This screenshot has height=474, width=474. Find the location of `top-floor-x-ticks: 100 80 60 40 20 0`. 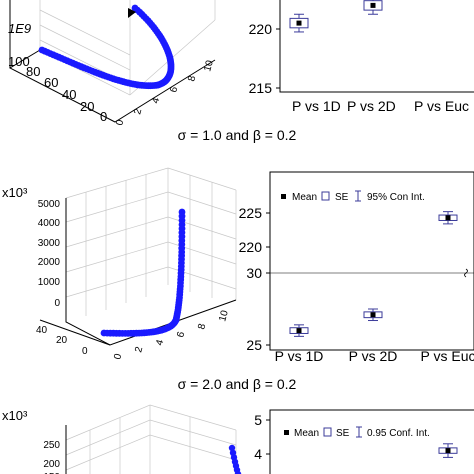

top-floor-x-ticks: 100 80 60 40 20 0 is located at coordinates (57, 89).